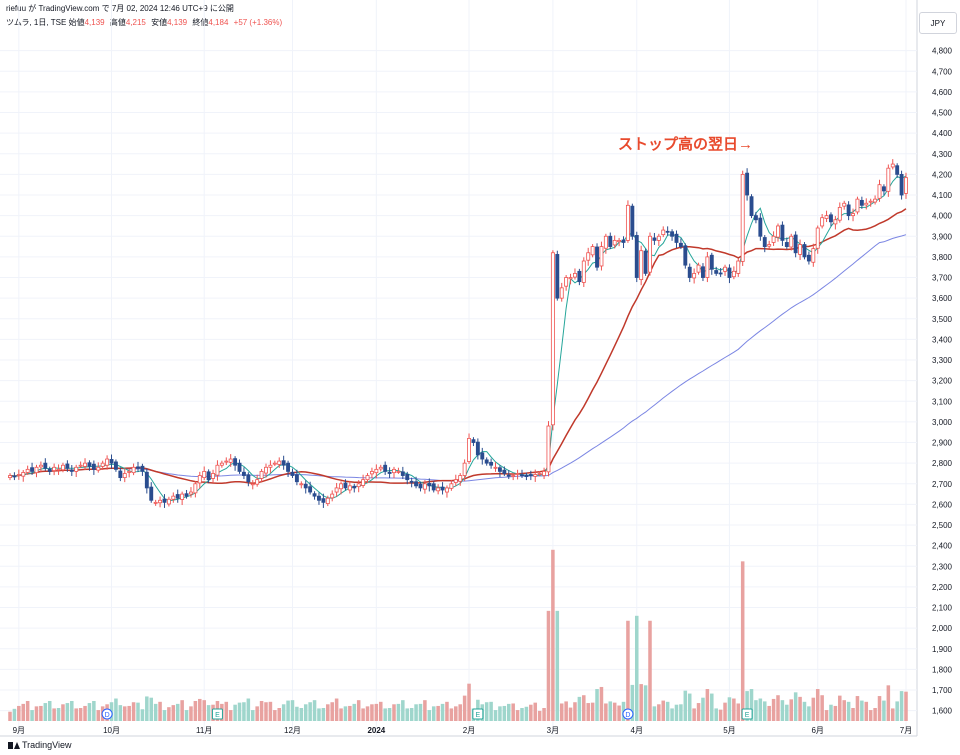 The width and height of the screenshot is (960, 755). I want to click on earnings-marker, so click(217, 714).